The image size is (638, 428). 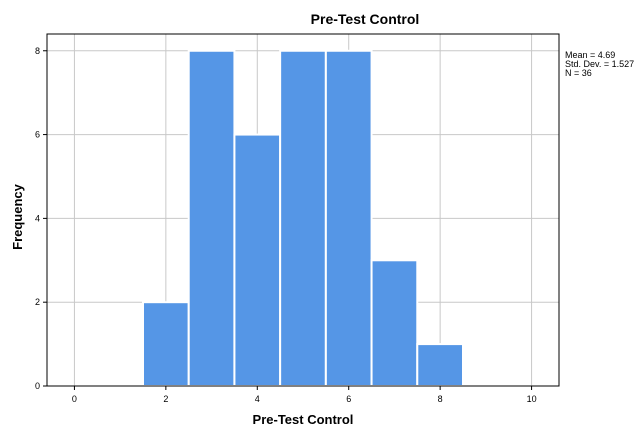 What do you see at coordinates (532, 399) in the screenshot?
I see `x-tick-label: 10` at bounding box center [532, 399].